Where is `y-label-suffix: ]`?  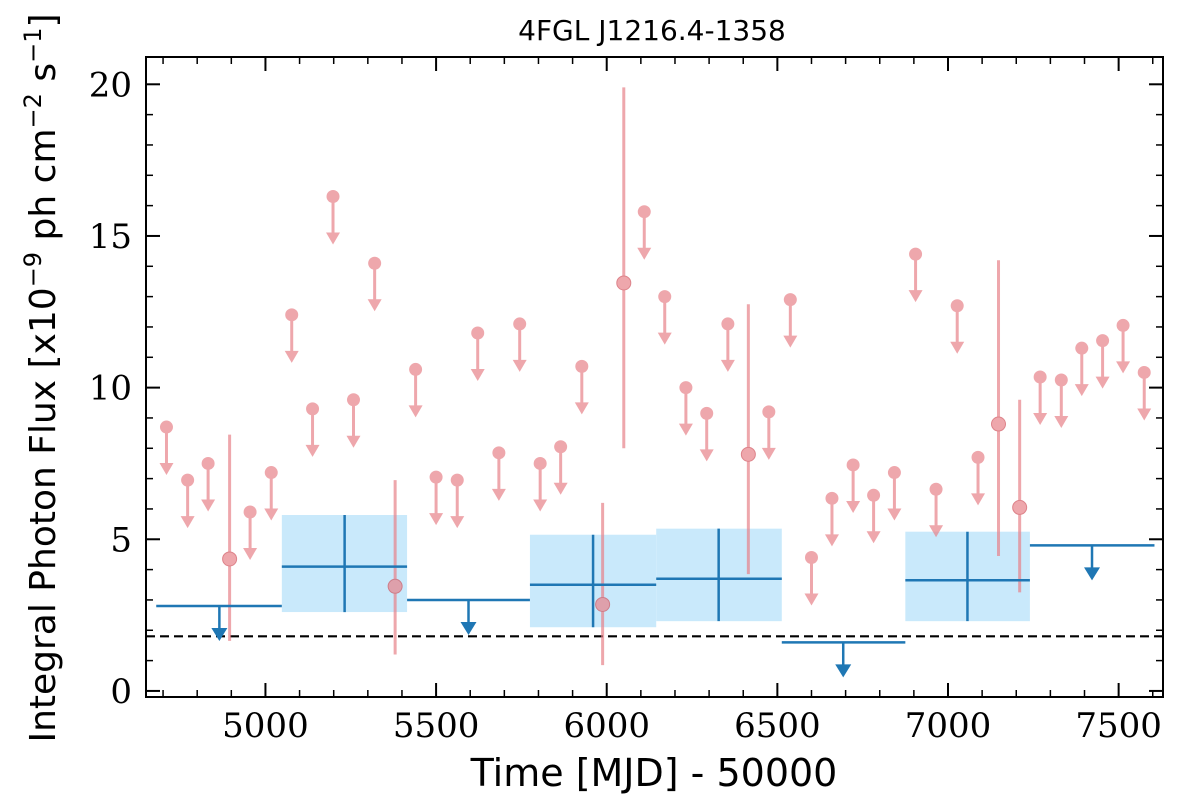
y-label-suffix: ] is located at coordinates (43, 20).